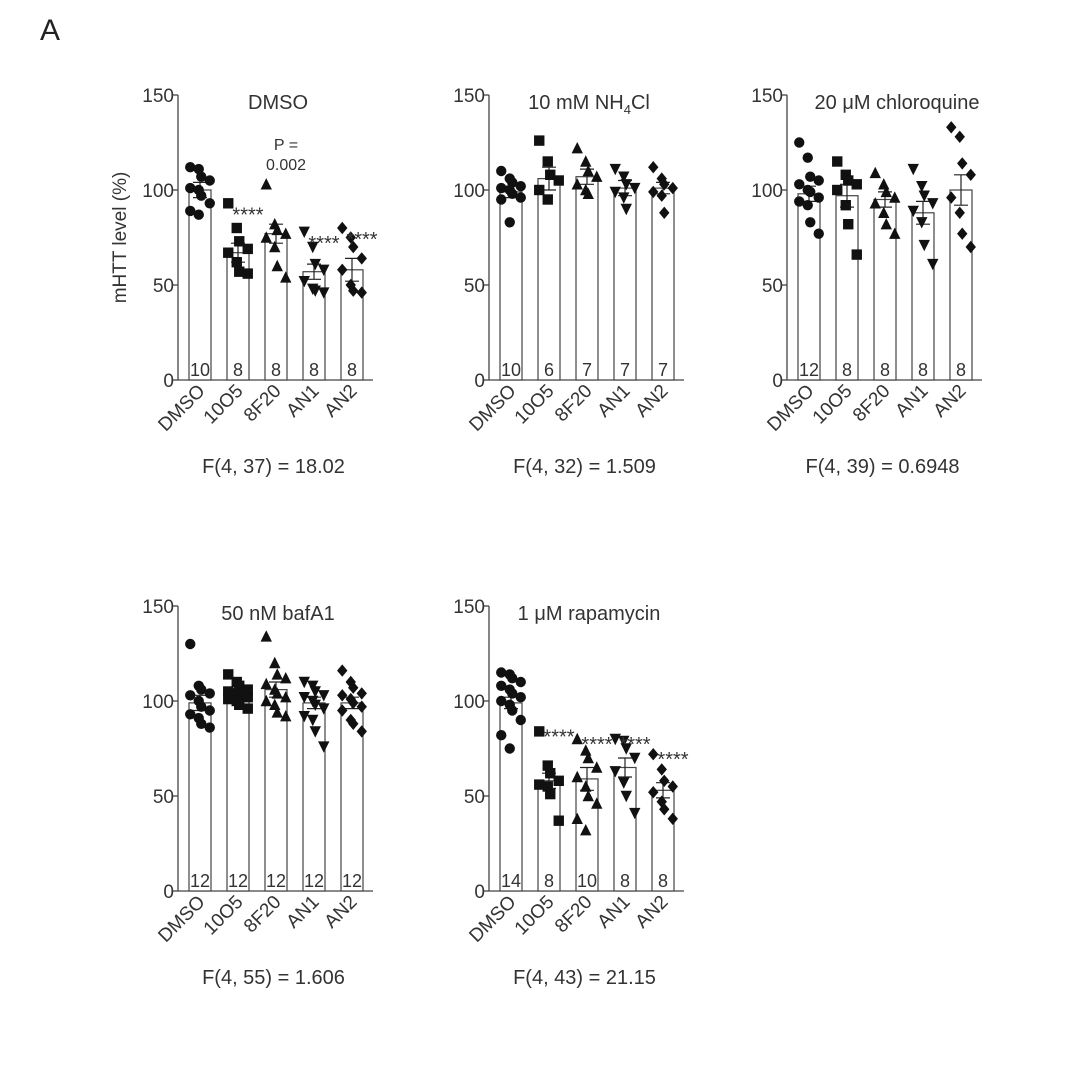 This screenshot has width=1080, height=1067. What do you see at coordinates (278, 103) in the screenshot?
I see `chart-title: DMSO` at bounding box center [278, 103].